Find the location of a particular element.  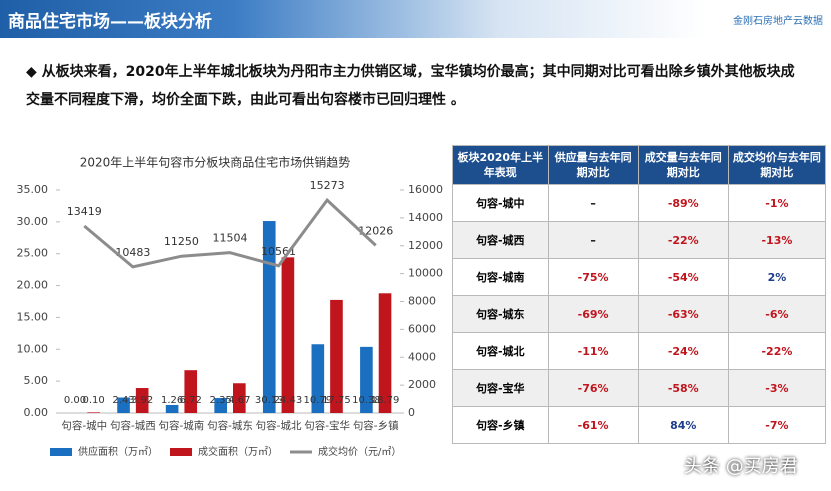

legend-label: 供应面积（万㎡） is located at coordinates (118, 451).